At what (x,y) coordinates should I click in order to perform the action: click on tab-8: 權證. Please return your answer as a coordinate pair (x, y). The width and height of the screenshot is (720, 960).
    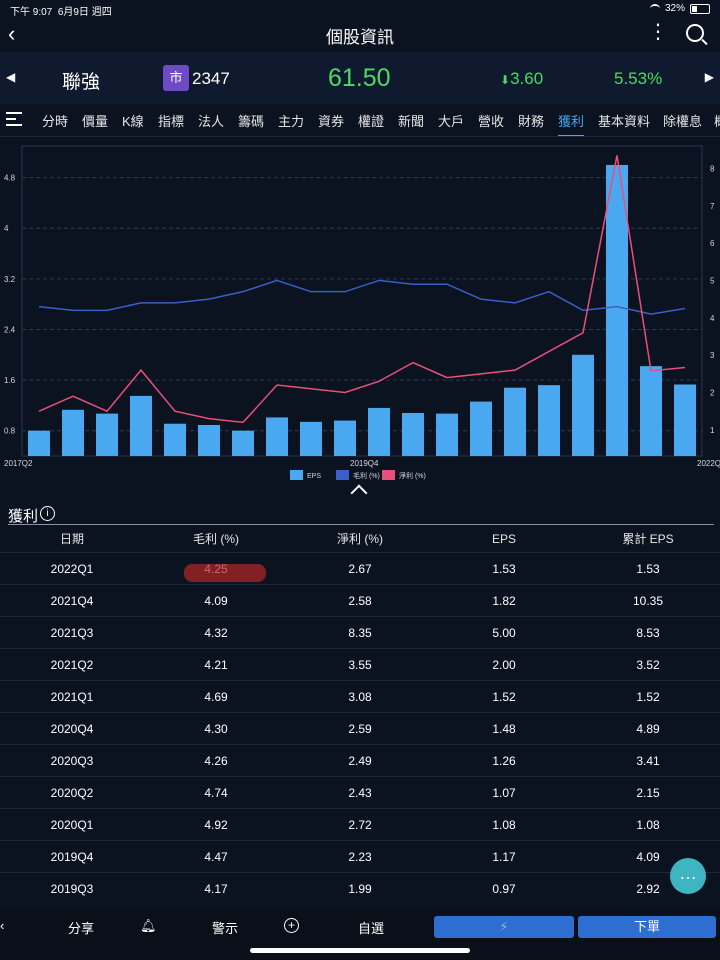
    Looking at the image, I should click on (371, 121).